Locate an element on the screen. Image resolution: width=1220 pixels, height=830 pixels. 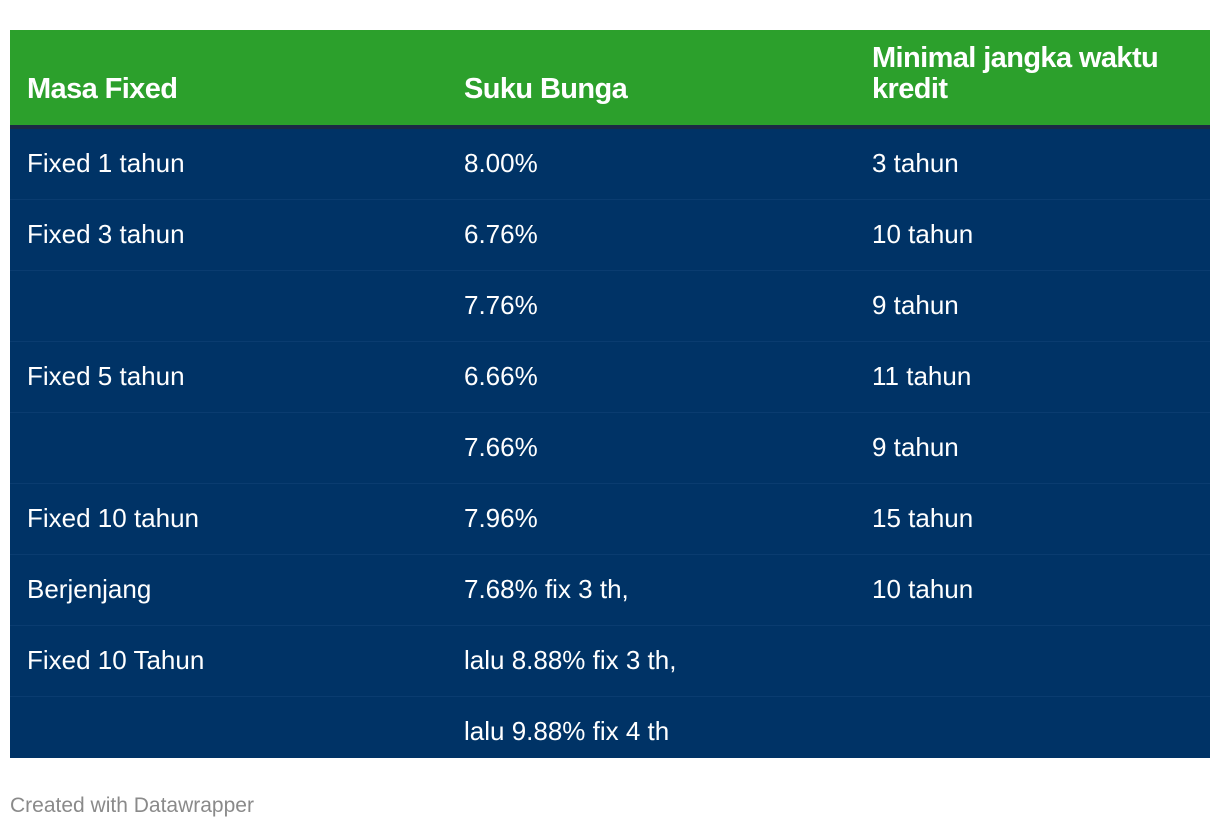
cell-jangka-waktu: 11 tahun is located at coordinates (922, 376).